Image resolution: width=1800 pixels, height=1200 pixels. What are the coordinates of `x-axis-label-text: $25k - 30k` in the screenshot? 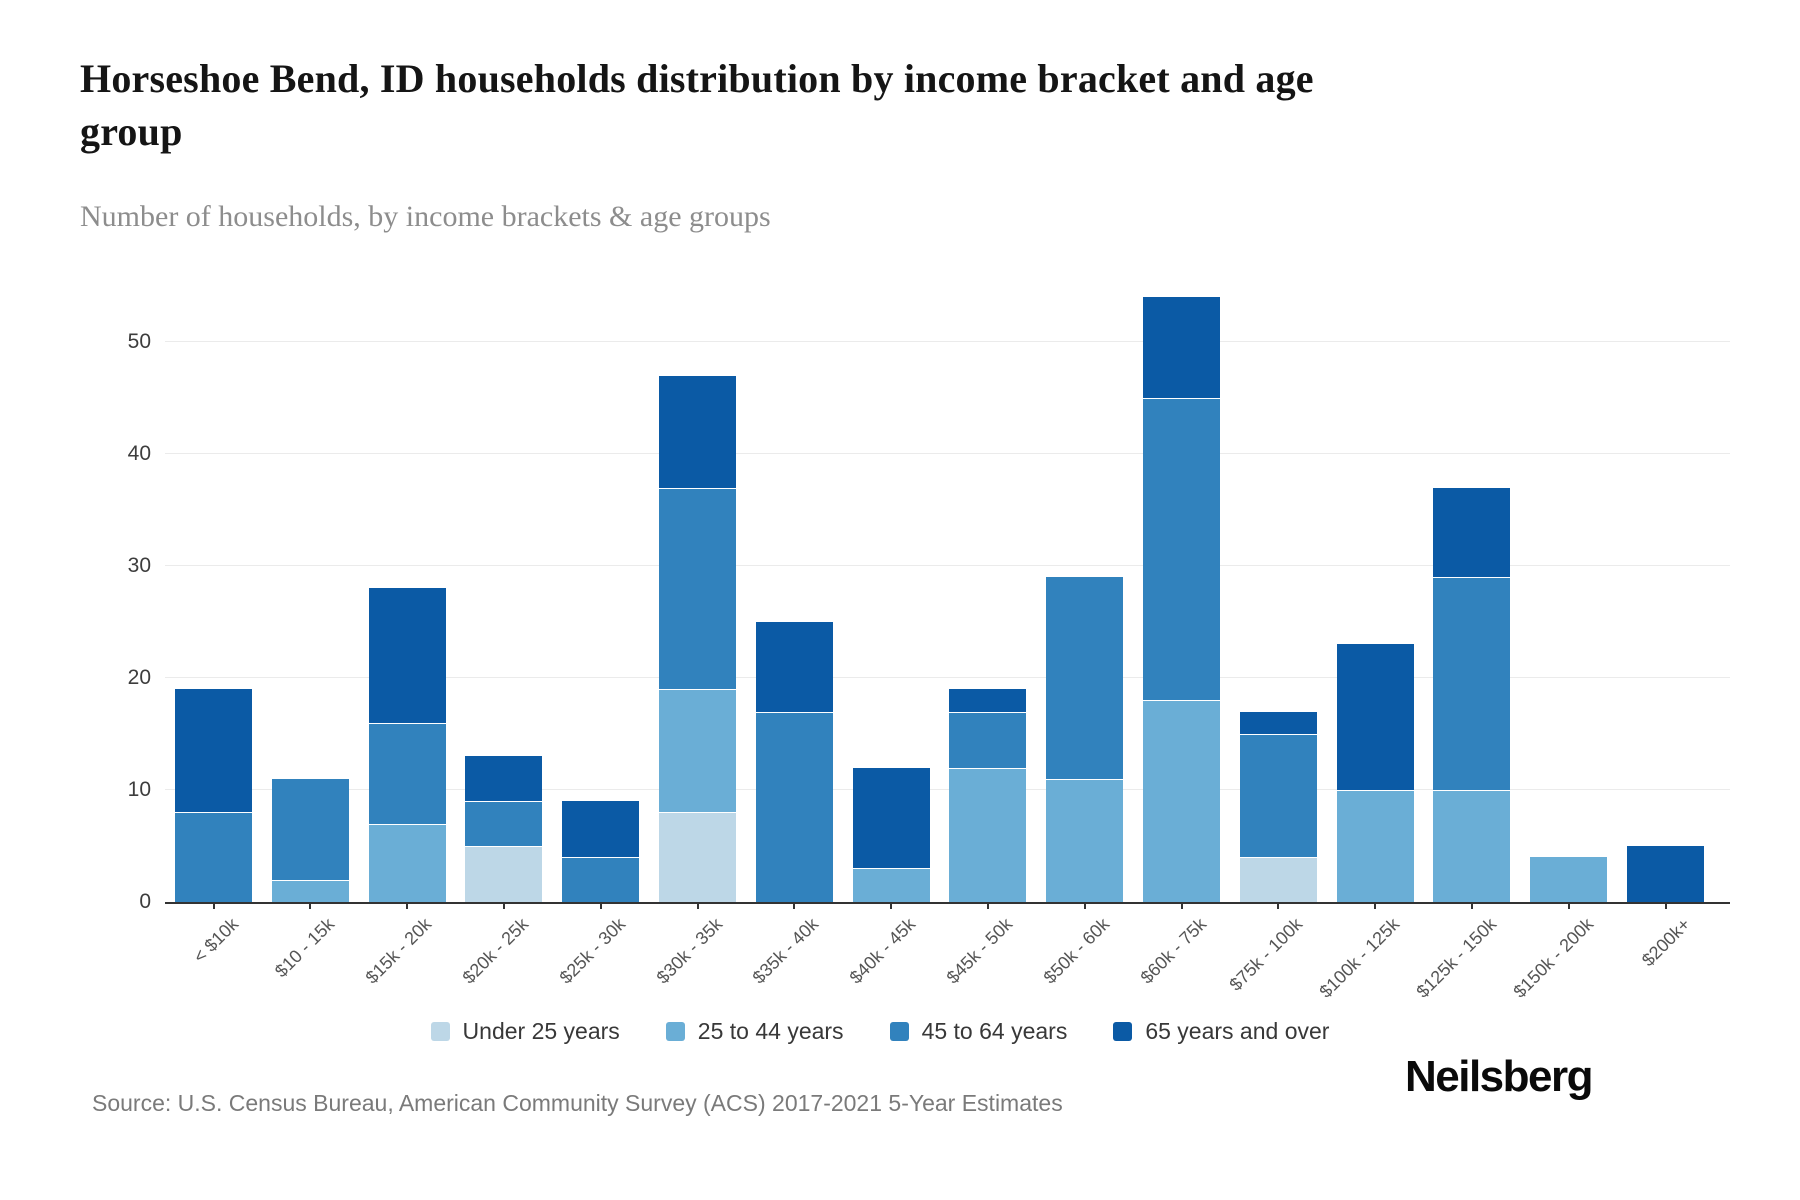 It's located at (592, 951).